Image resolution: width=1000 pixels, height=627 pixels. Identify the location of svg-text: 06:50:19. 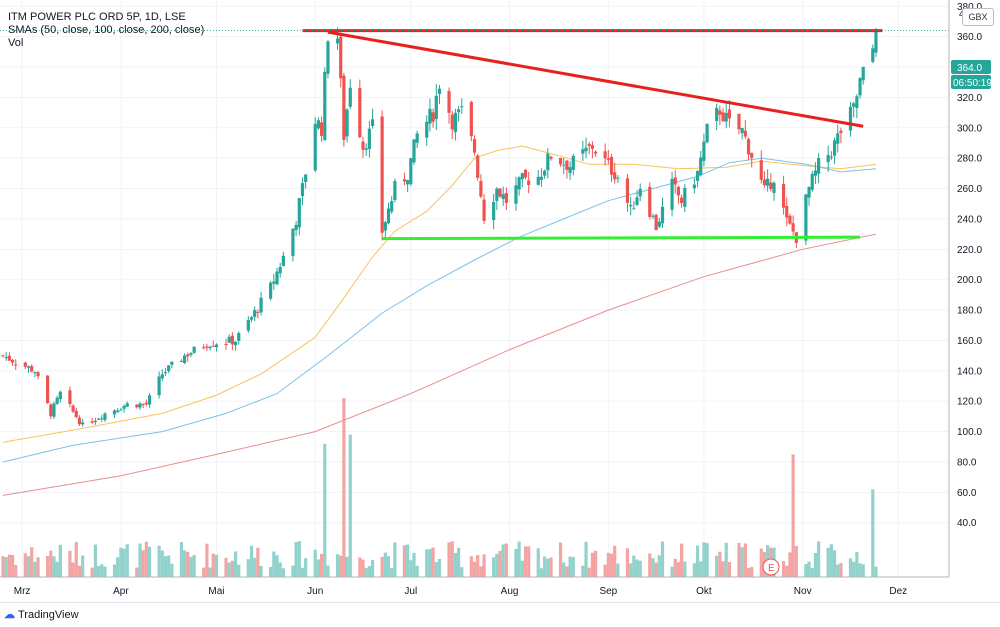
(972, 83).